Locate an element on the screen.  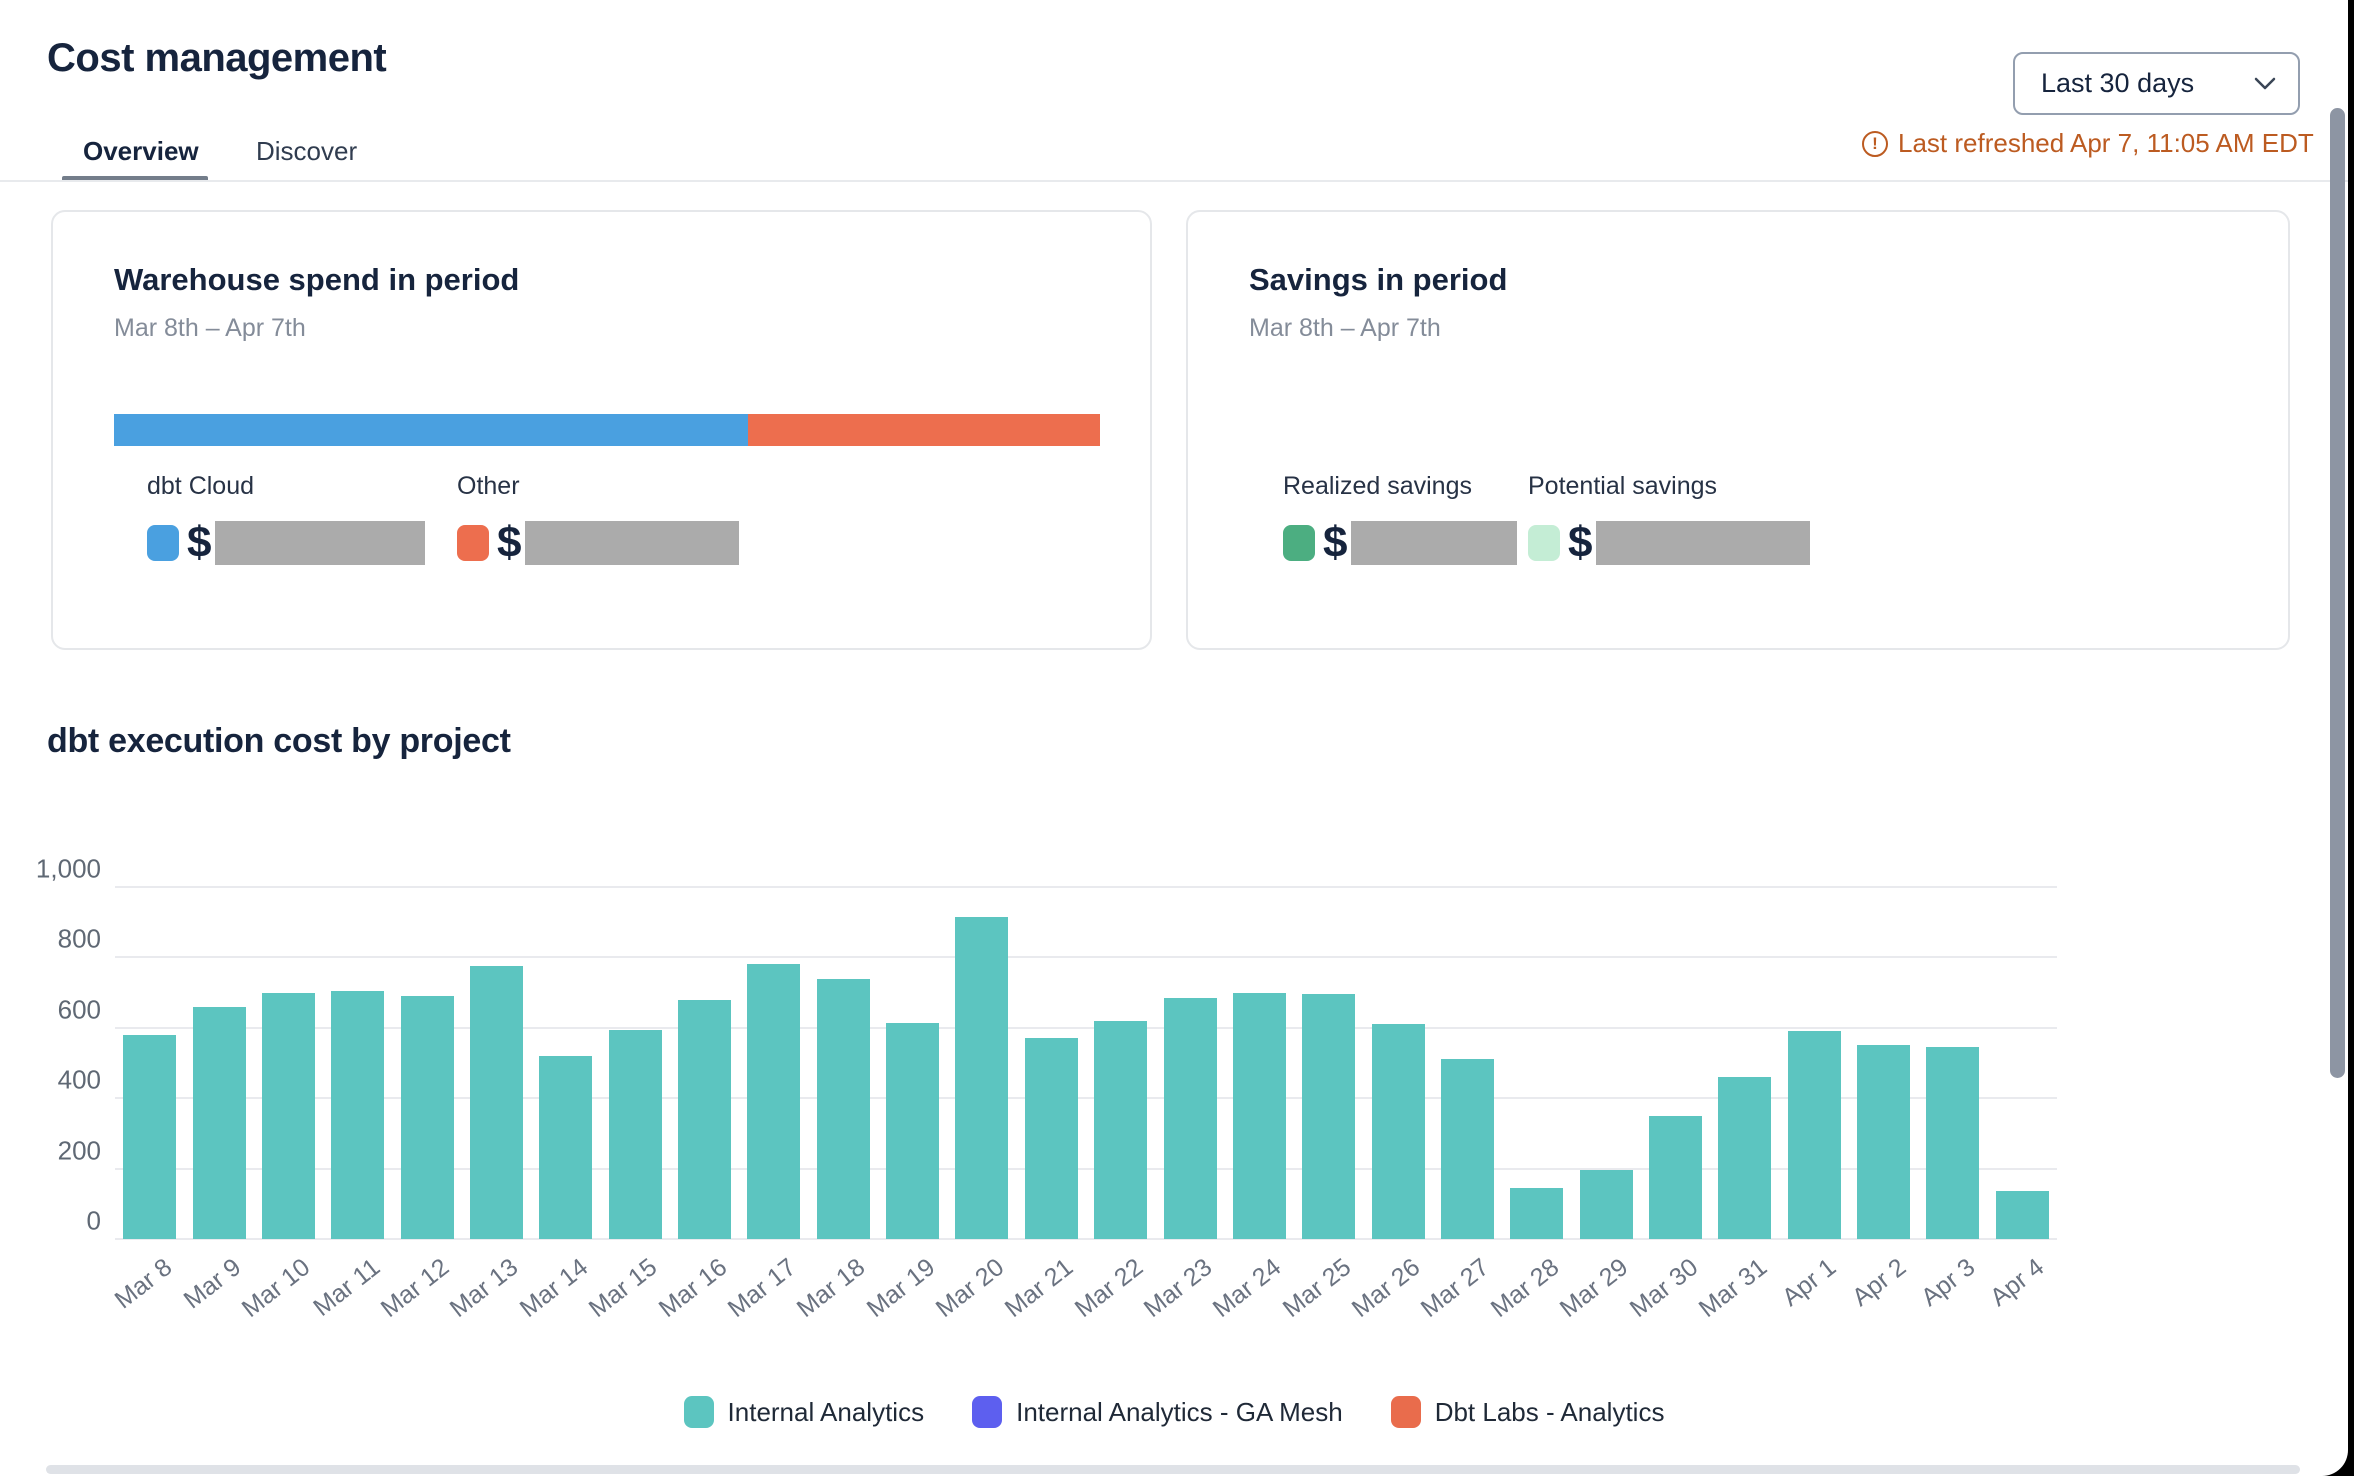
x-tick-apr-1: Apr 1 is located at coordinates (1809, 1282).